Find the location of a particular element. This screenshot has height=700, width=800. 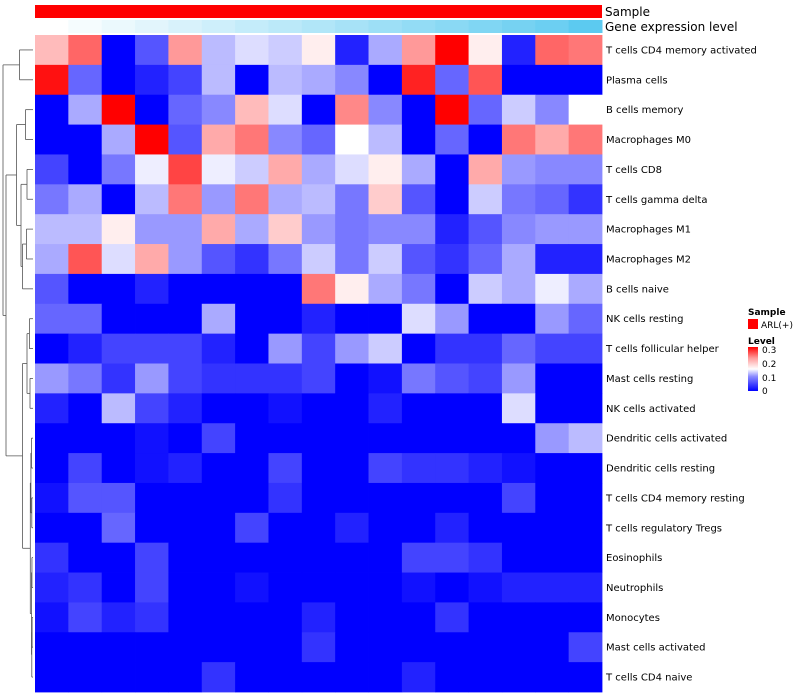

row-label: Eosinophils is located at coordinates (634, 558).